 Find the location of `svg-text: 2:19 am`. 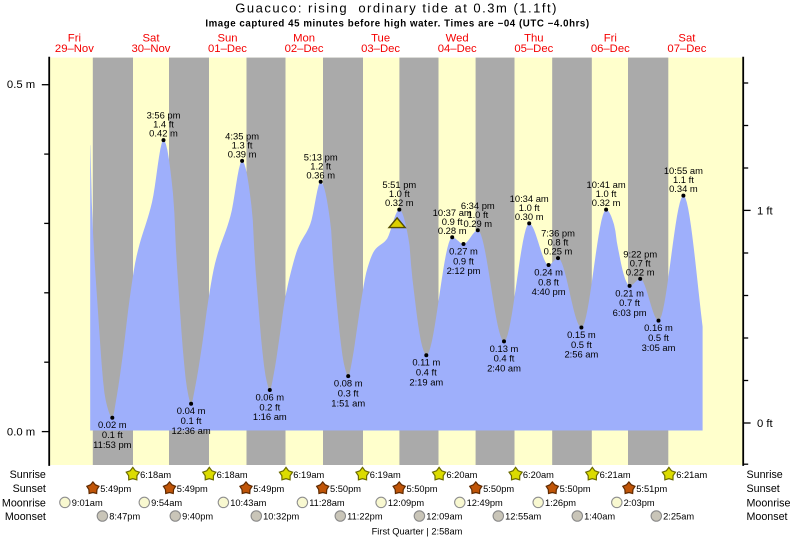

svg-text: 2:19 am is located at coordinates (426, 382).